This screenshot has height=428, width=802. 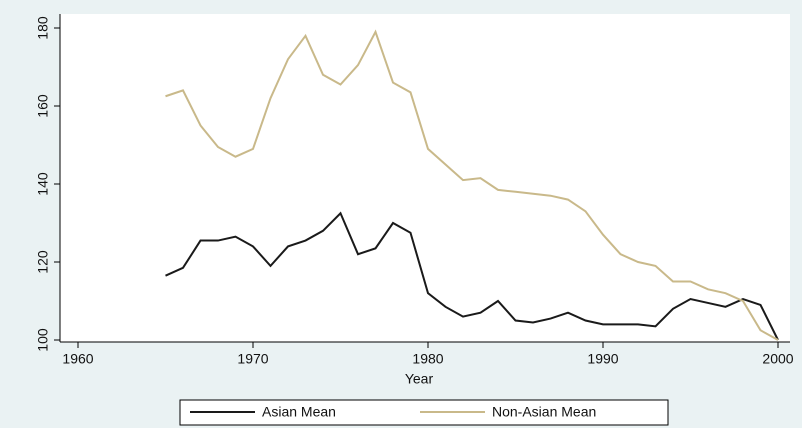 What do you see at coordinates (43, 184) in the screenshot?
I see `y-tick-label: 140` at bounding box center [43, 184].